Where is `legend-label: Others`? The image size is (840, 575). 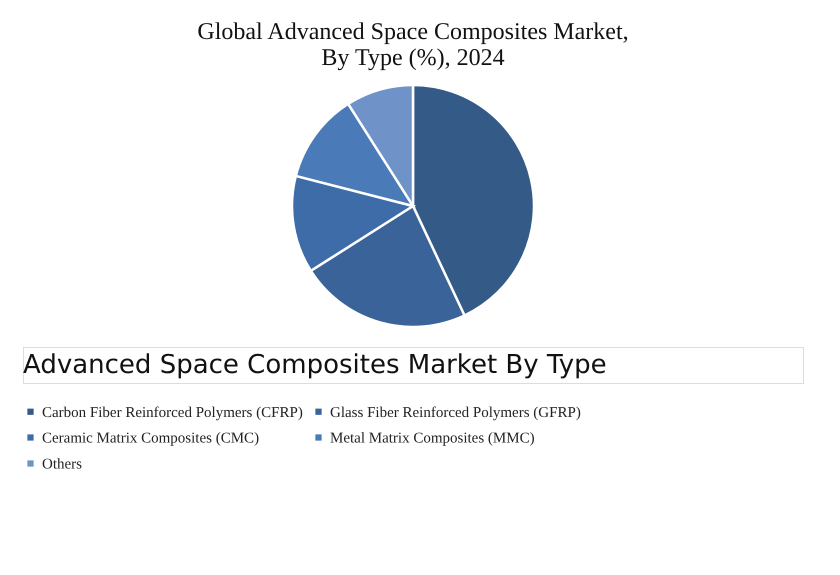
legend-label: Others is located at coordinates (62, 464).